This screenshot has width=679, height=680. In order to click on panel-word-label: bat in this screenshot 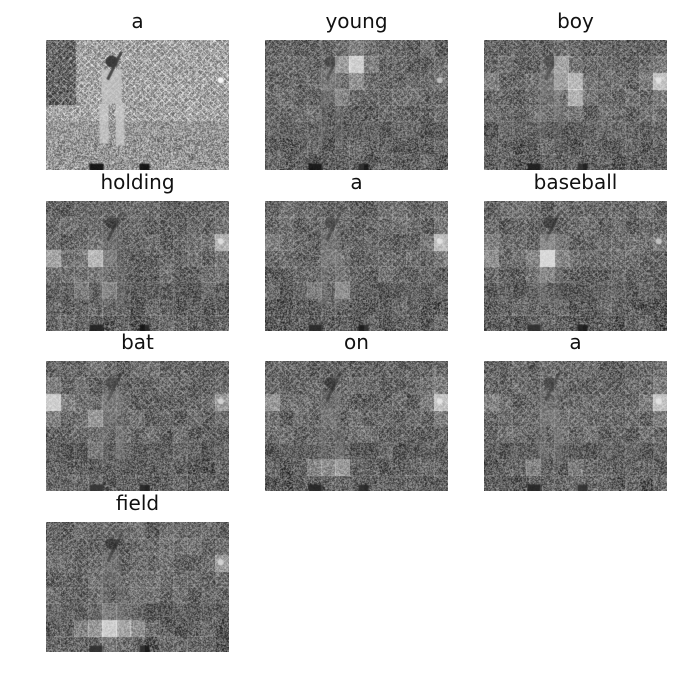, I will do `click(137, 342)`.